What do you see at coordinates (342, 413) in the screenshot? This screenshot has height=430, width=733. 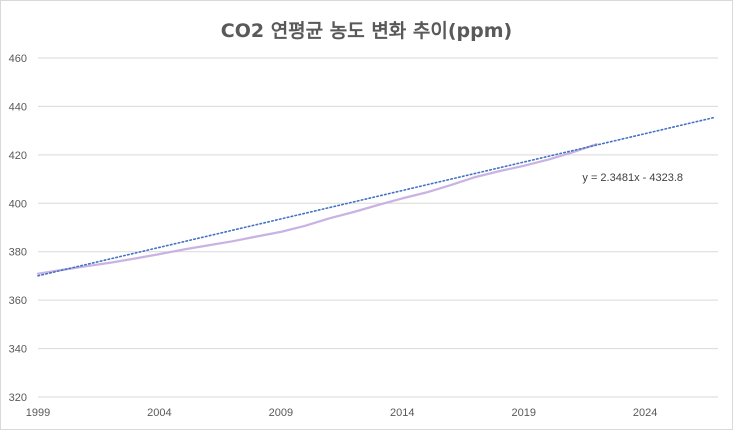 I see `x-axis-tick-labels: 1999 2004 2009 2014 2019 2024` at bounding box center [342, 413].